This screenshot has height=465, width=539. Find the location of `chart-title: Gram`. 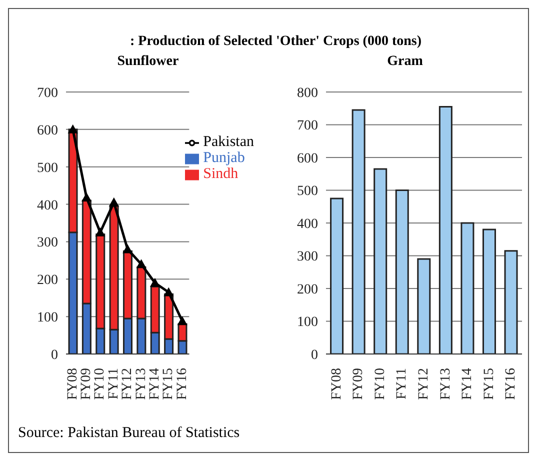

chart-title: Gram is located at coordinates (405, 62).